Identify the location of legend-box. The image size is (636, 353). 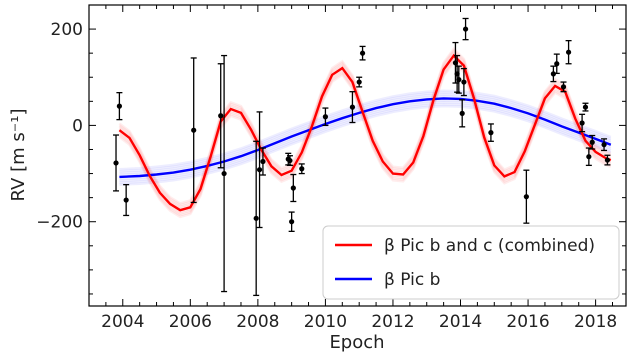
(471, 262).